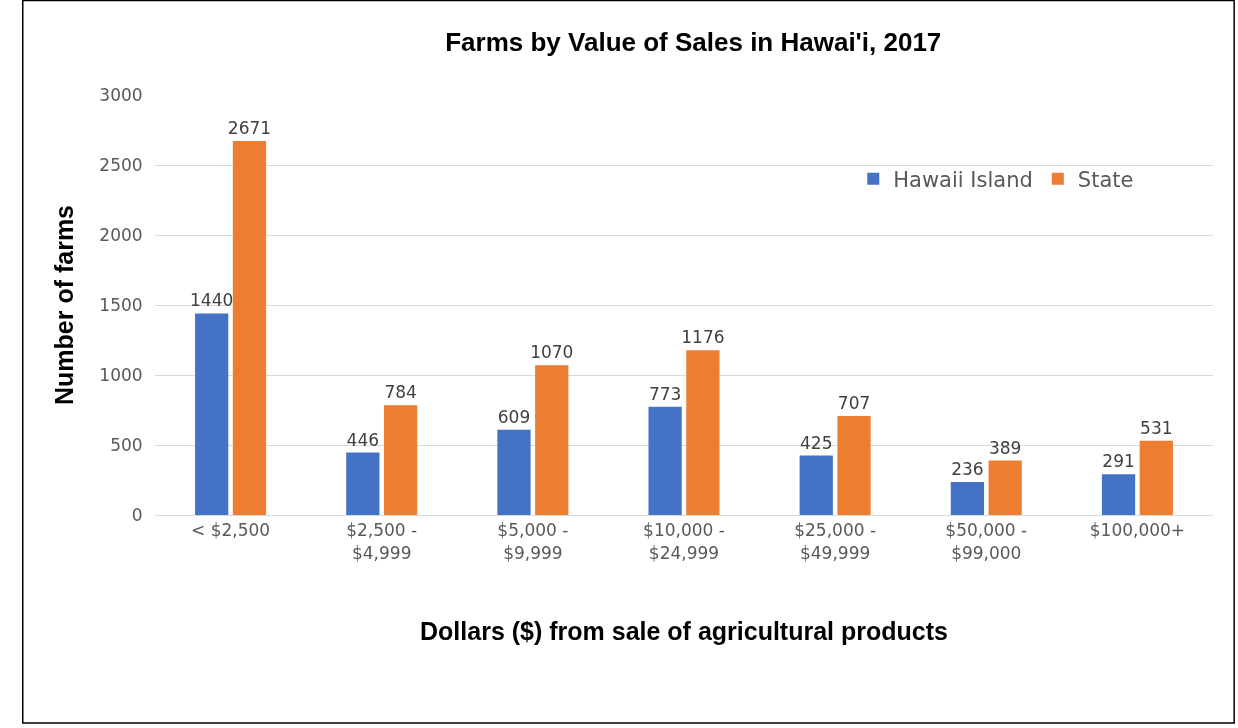  What do you see at coordinates (121, 234) in the screenshot?
I see `y-tick-label: 2000` at bounding box center [121, 234].